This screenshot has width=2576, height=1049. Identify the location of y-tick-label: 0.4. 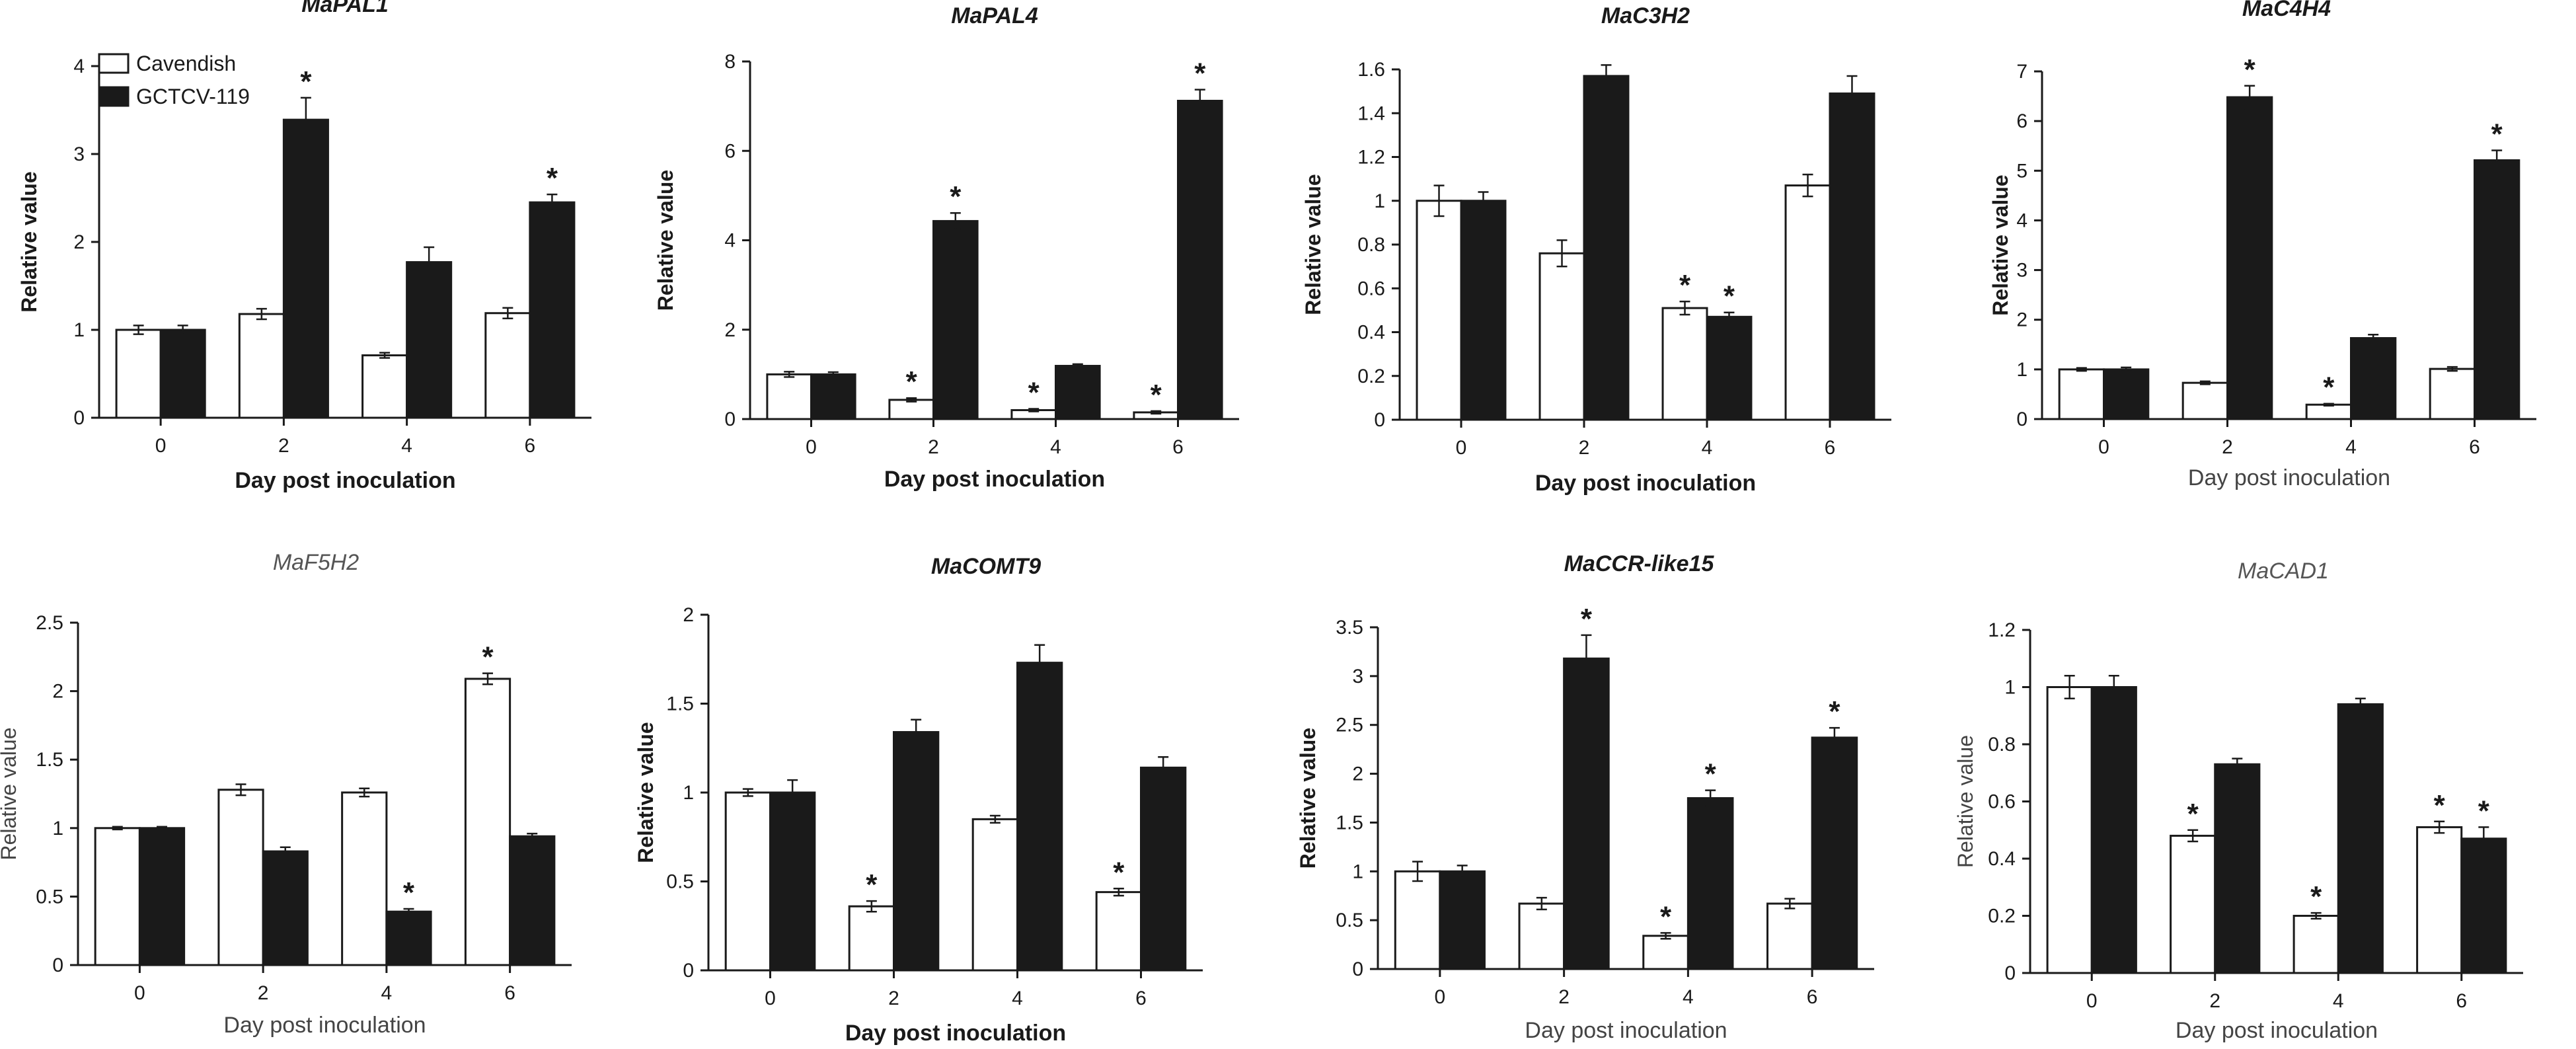
(1371, 333).